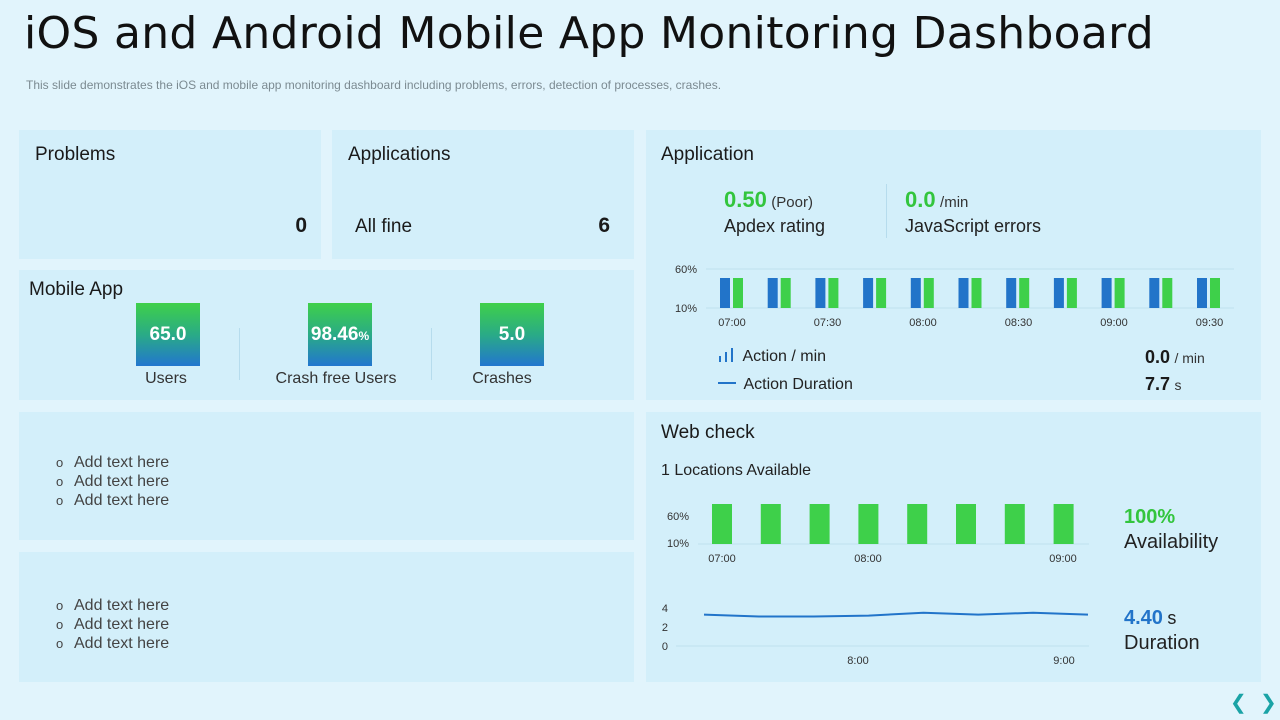 The width and height of the screenshot is (1280, 720). I want to click on crash-free-users-value: 98.46, so click(334, 334).